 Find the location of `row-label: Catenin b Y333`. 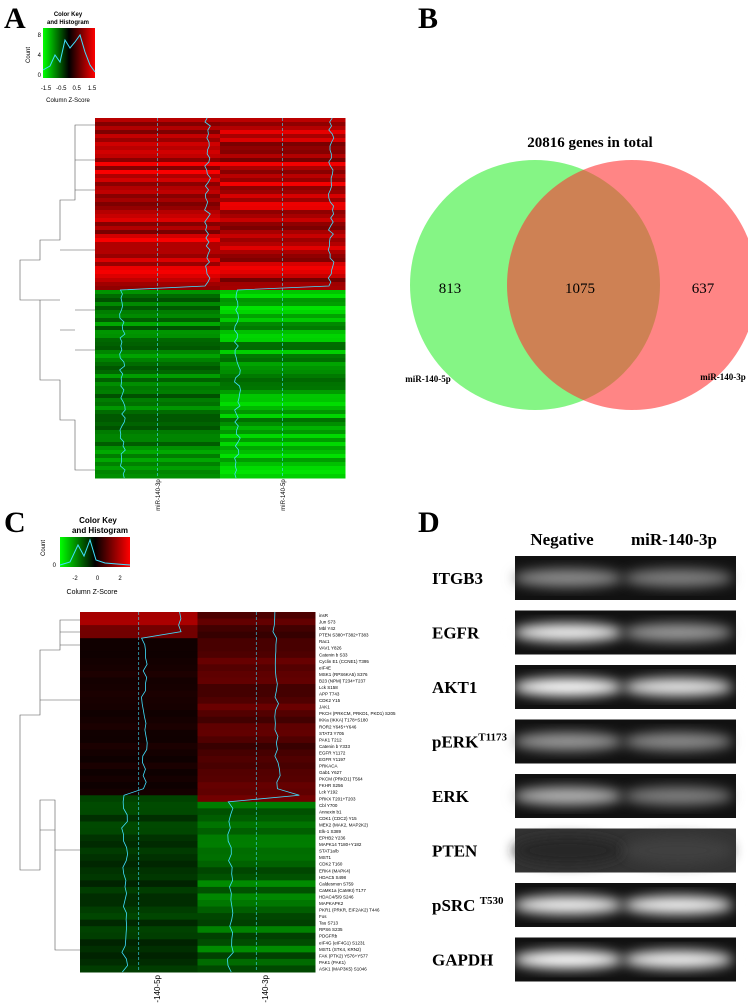

row-label: Catenin b Y333 is located at coordinates (334, 746).